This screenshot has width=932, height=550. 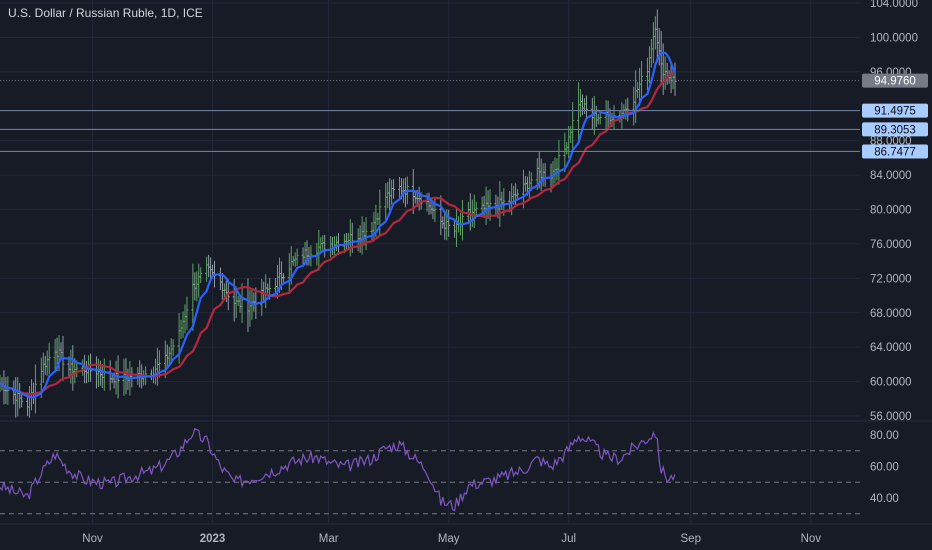 I want to click on y-tick-label: 60.0000, so click(x=891, y=383).